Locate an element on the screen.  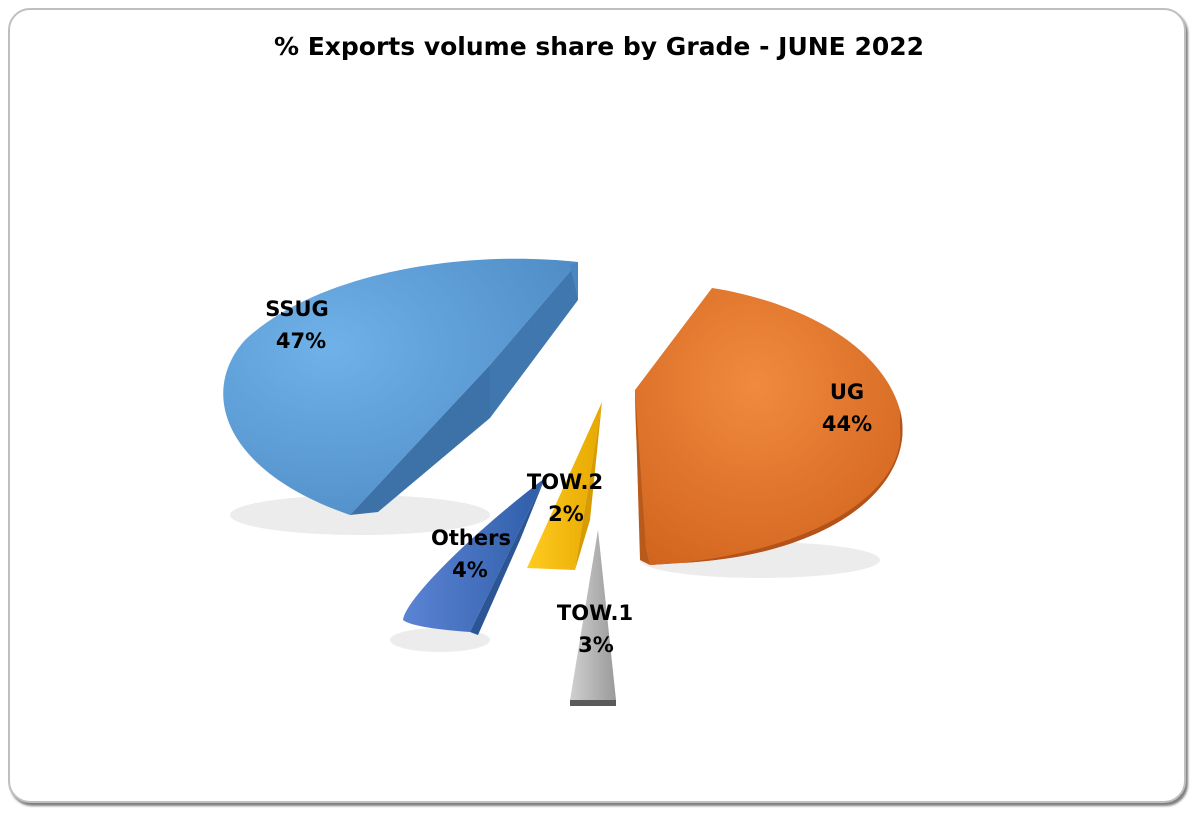
slice-others is located at coordinates (467, 565).